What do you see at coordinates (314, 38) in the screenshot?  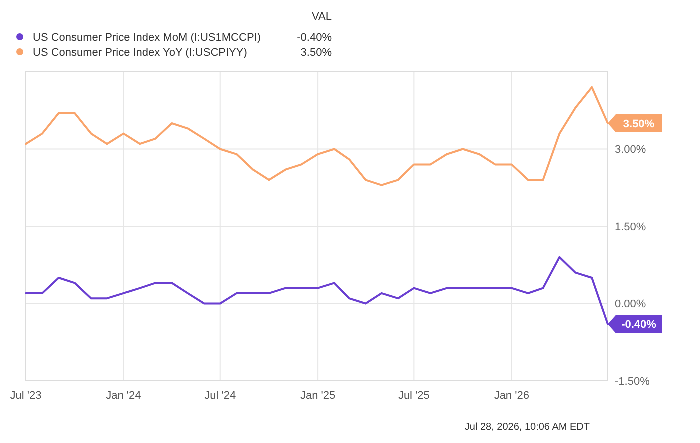 I see `text: -0.40%` at bounding box center [314, 38].